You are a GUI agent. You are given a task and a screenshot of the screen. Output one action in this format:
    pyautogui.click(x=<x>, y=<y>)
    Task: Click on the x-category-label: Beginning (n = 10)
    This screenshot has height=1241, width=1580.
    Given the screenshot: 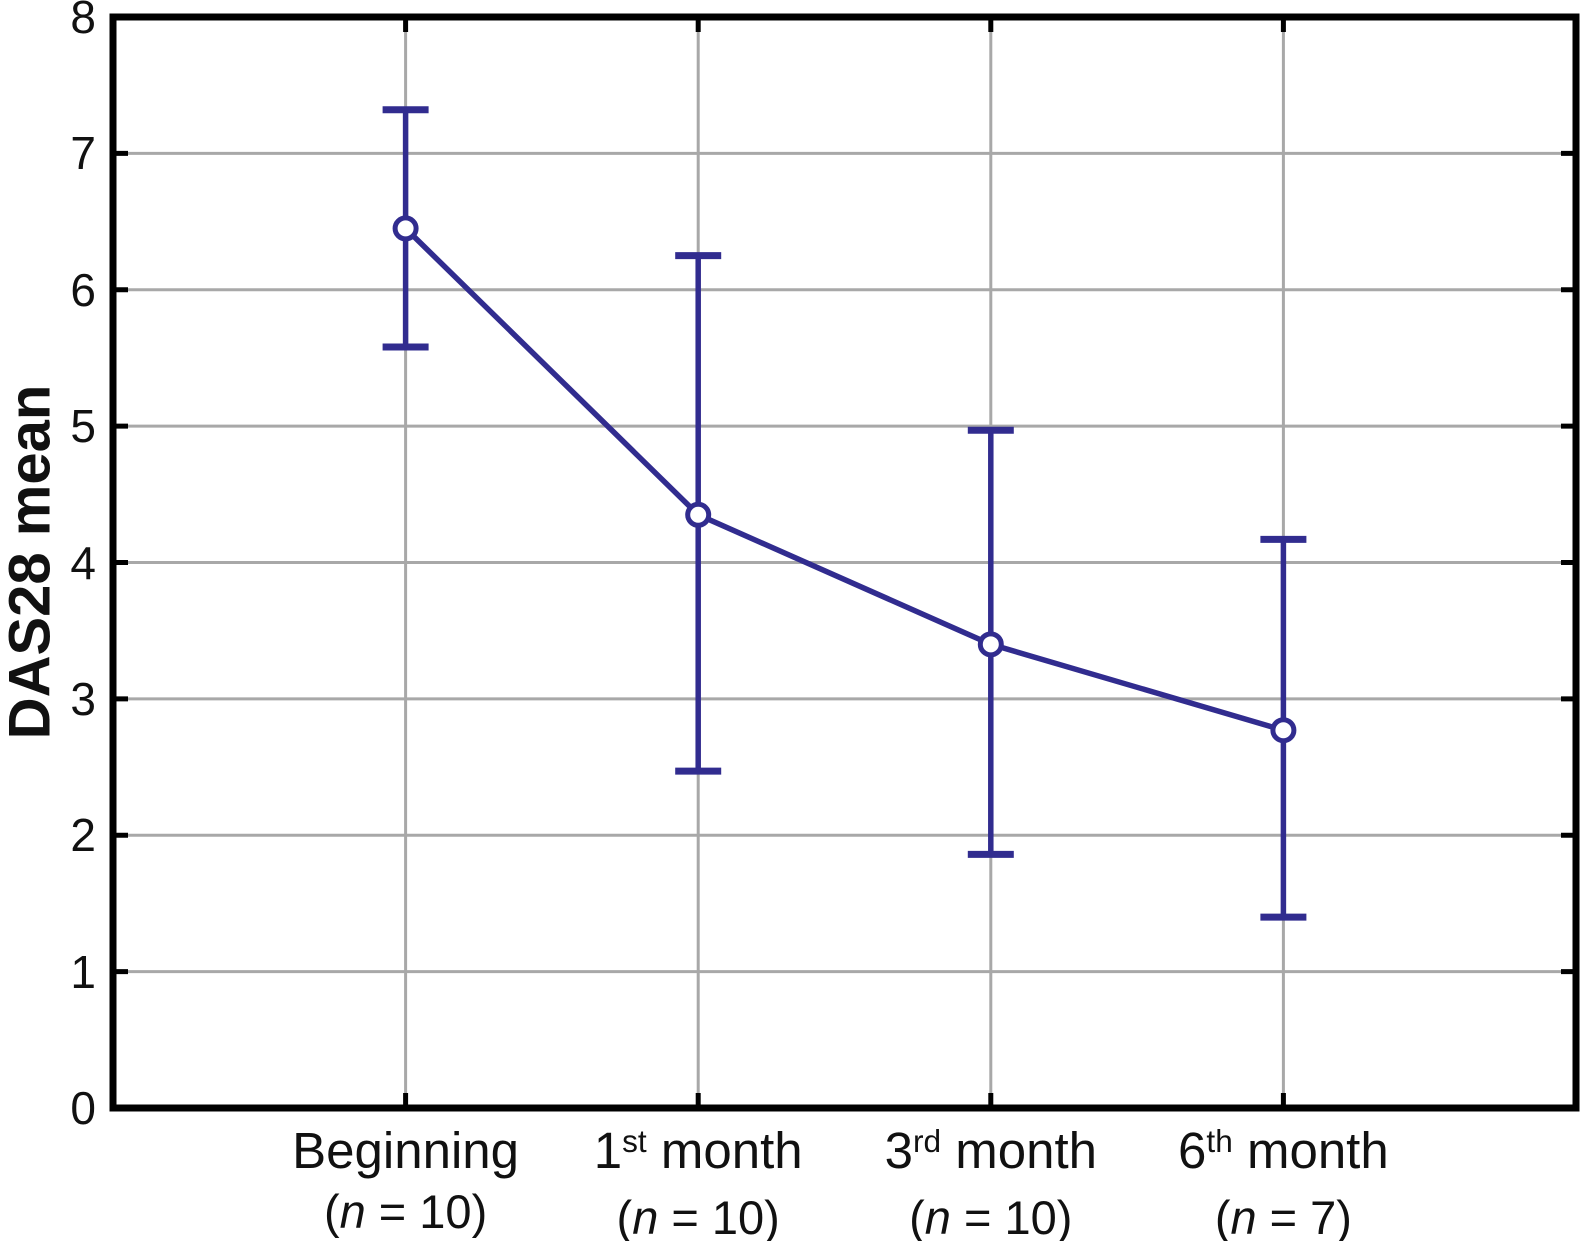 What is the action you would take?
    pyautogui.click(x=406, y=1180)
    